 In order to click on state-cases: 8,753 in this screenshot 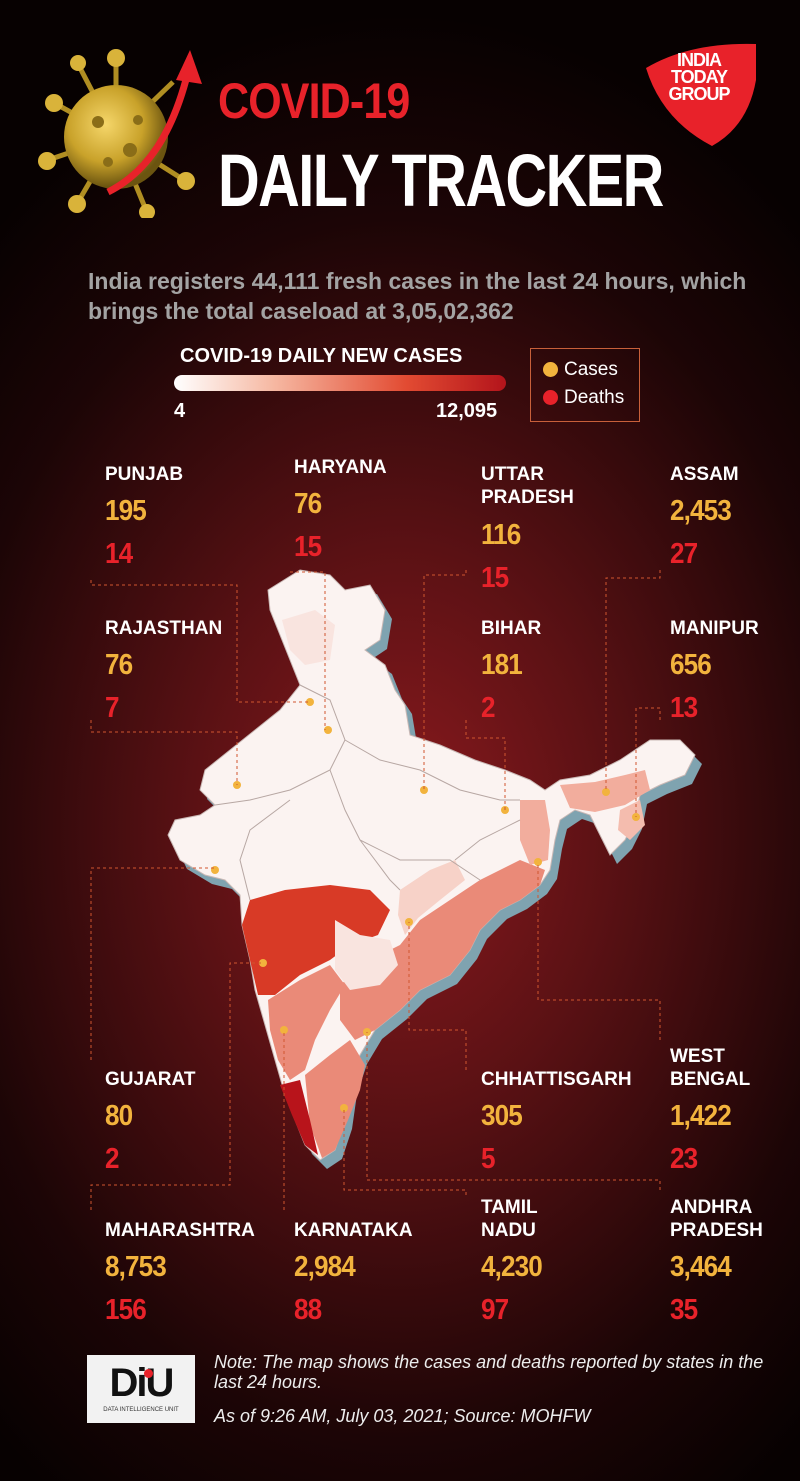, I will do `click(136, 1267)`.